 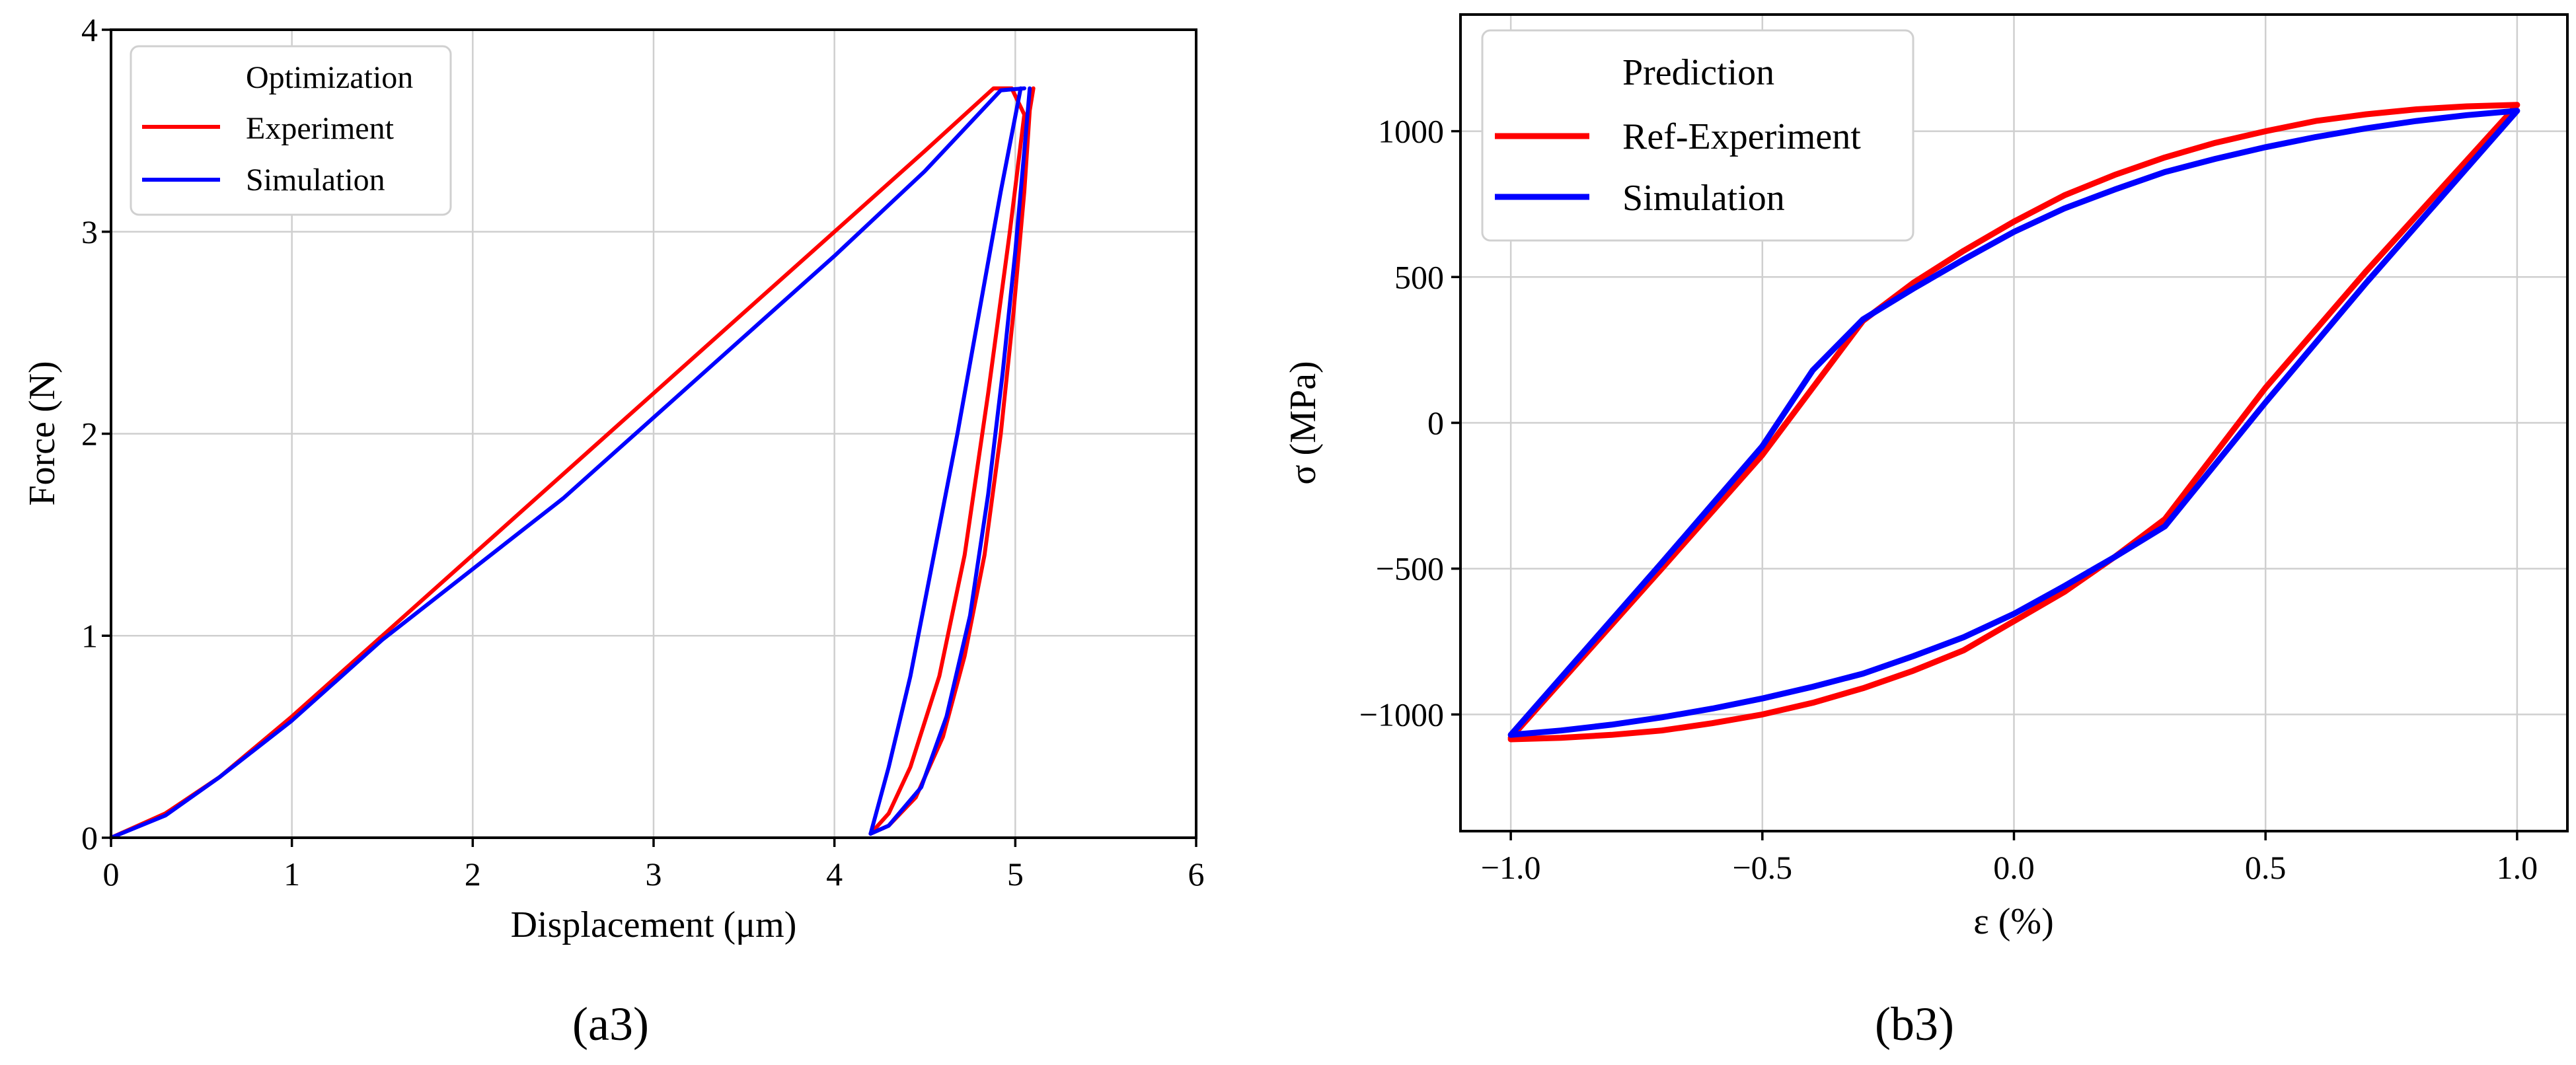 What do you see at coordinates (90, 435) in the screenshot?
I see `a3-y-tick-label: 2` at bounding box center [90, 435].